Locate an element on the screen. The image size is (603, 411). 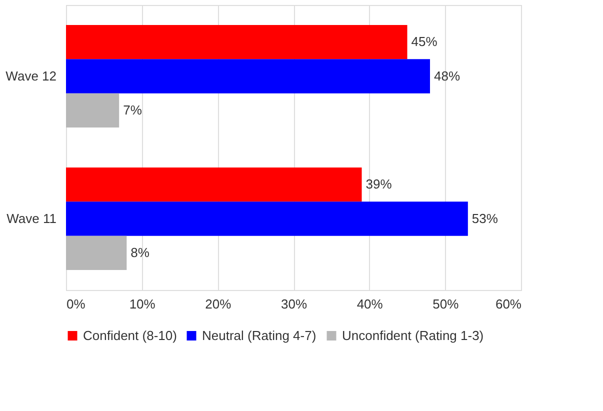
data-label: 39% is located at coordinates (379, 184).